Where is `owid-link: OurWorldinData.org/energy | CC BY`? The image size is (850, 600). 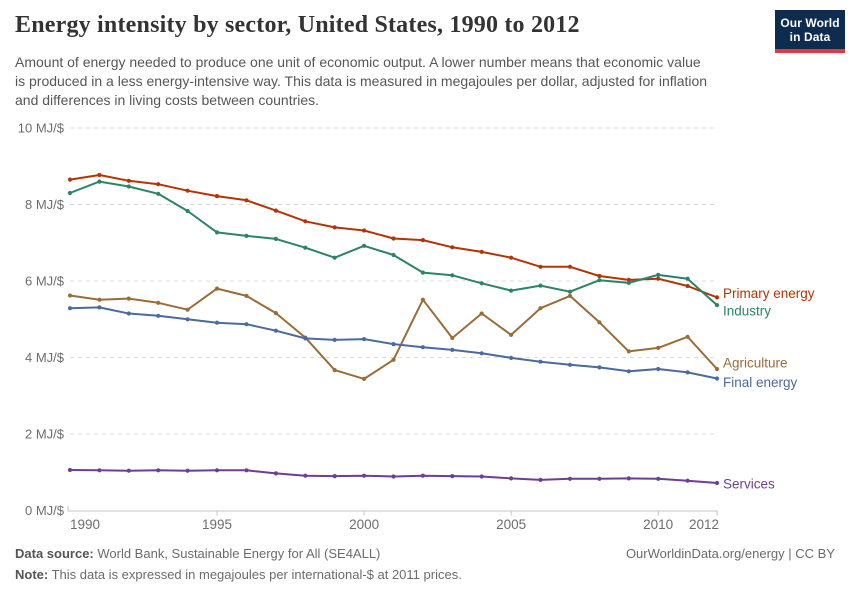 owid-link: OurWorldinData.org/energy | CC BY is located at coordinates (730, 553).